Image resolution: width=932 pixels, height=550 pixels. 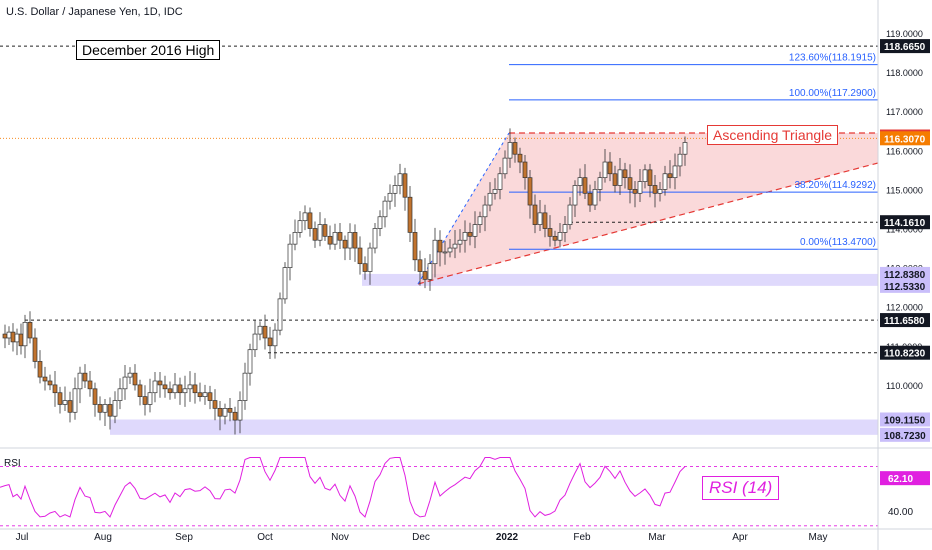 I want to click on triangle-fill, so click(x=648, y=208).